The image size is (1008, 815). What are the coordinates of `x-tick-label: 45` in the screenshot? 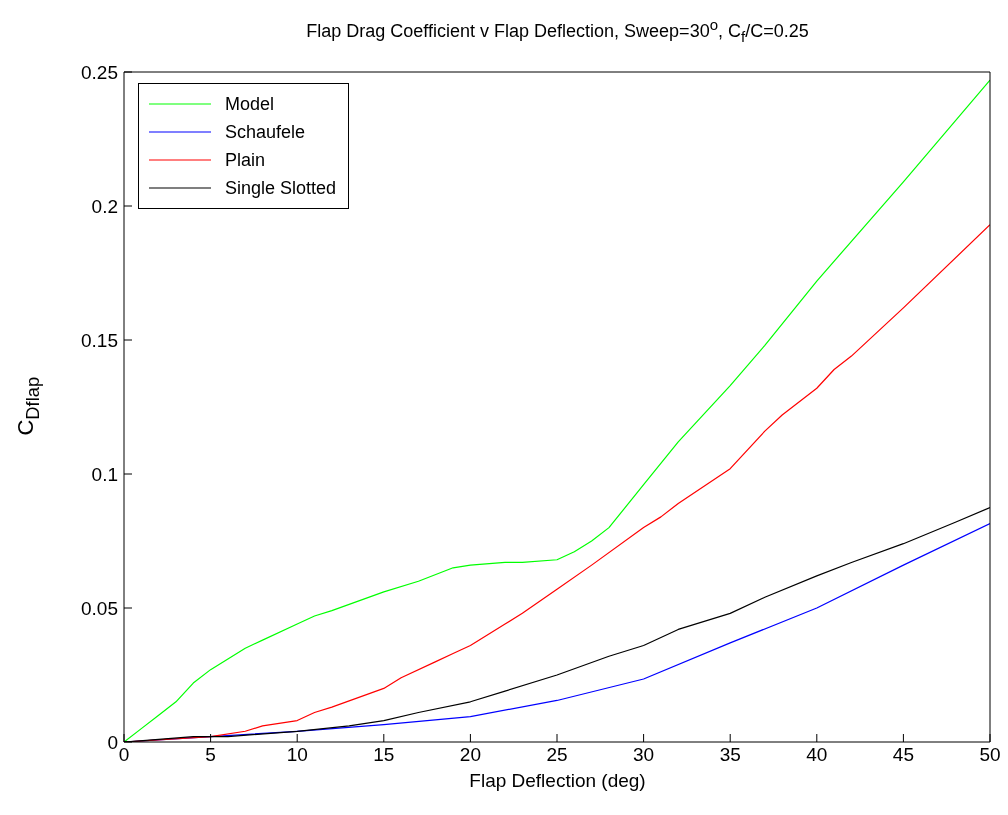 It's located at (903, 755).